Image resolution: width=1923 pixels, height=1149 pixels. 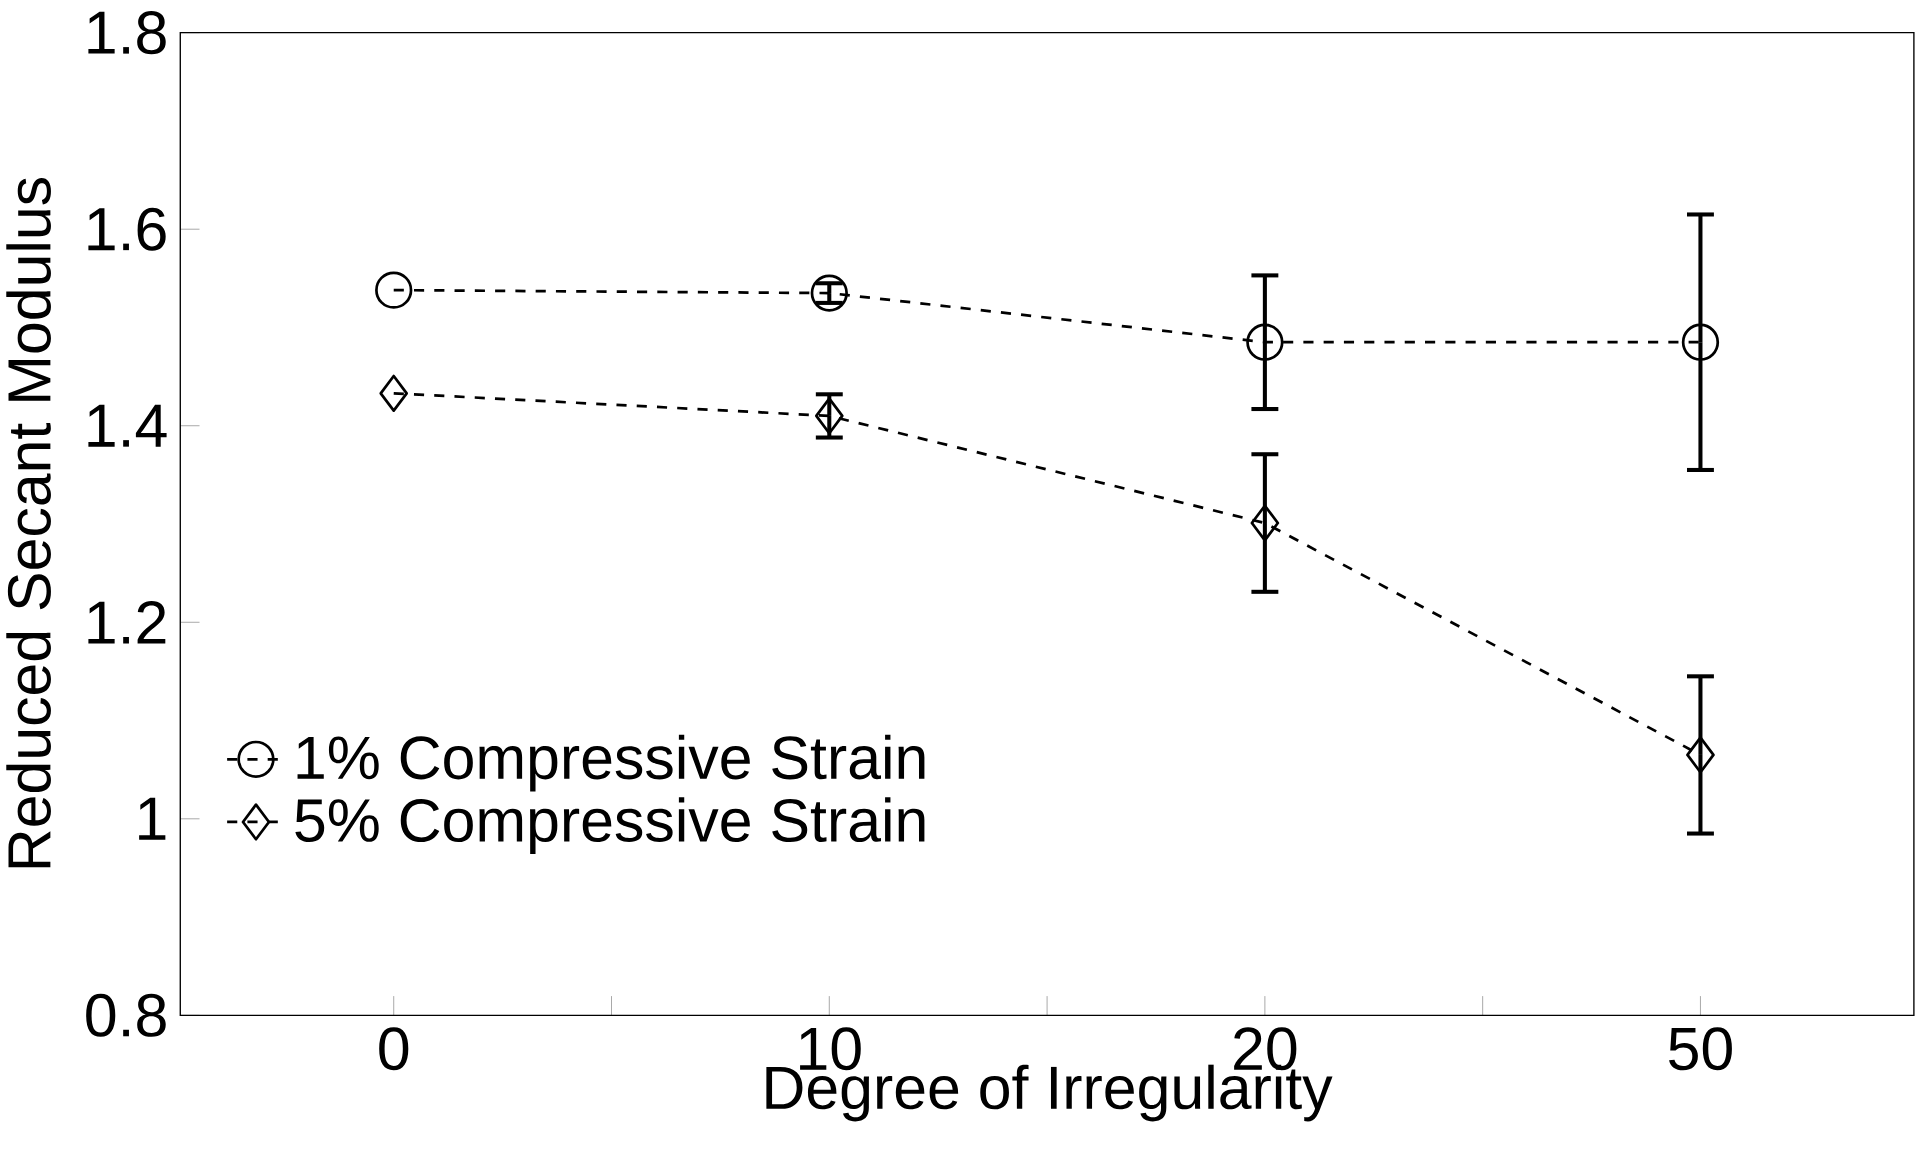 What do you see at coordinates (127, 229) in the screenshot?
I see `y-tick-label: 1.6` at bounding box center [127, 229].